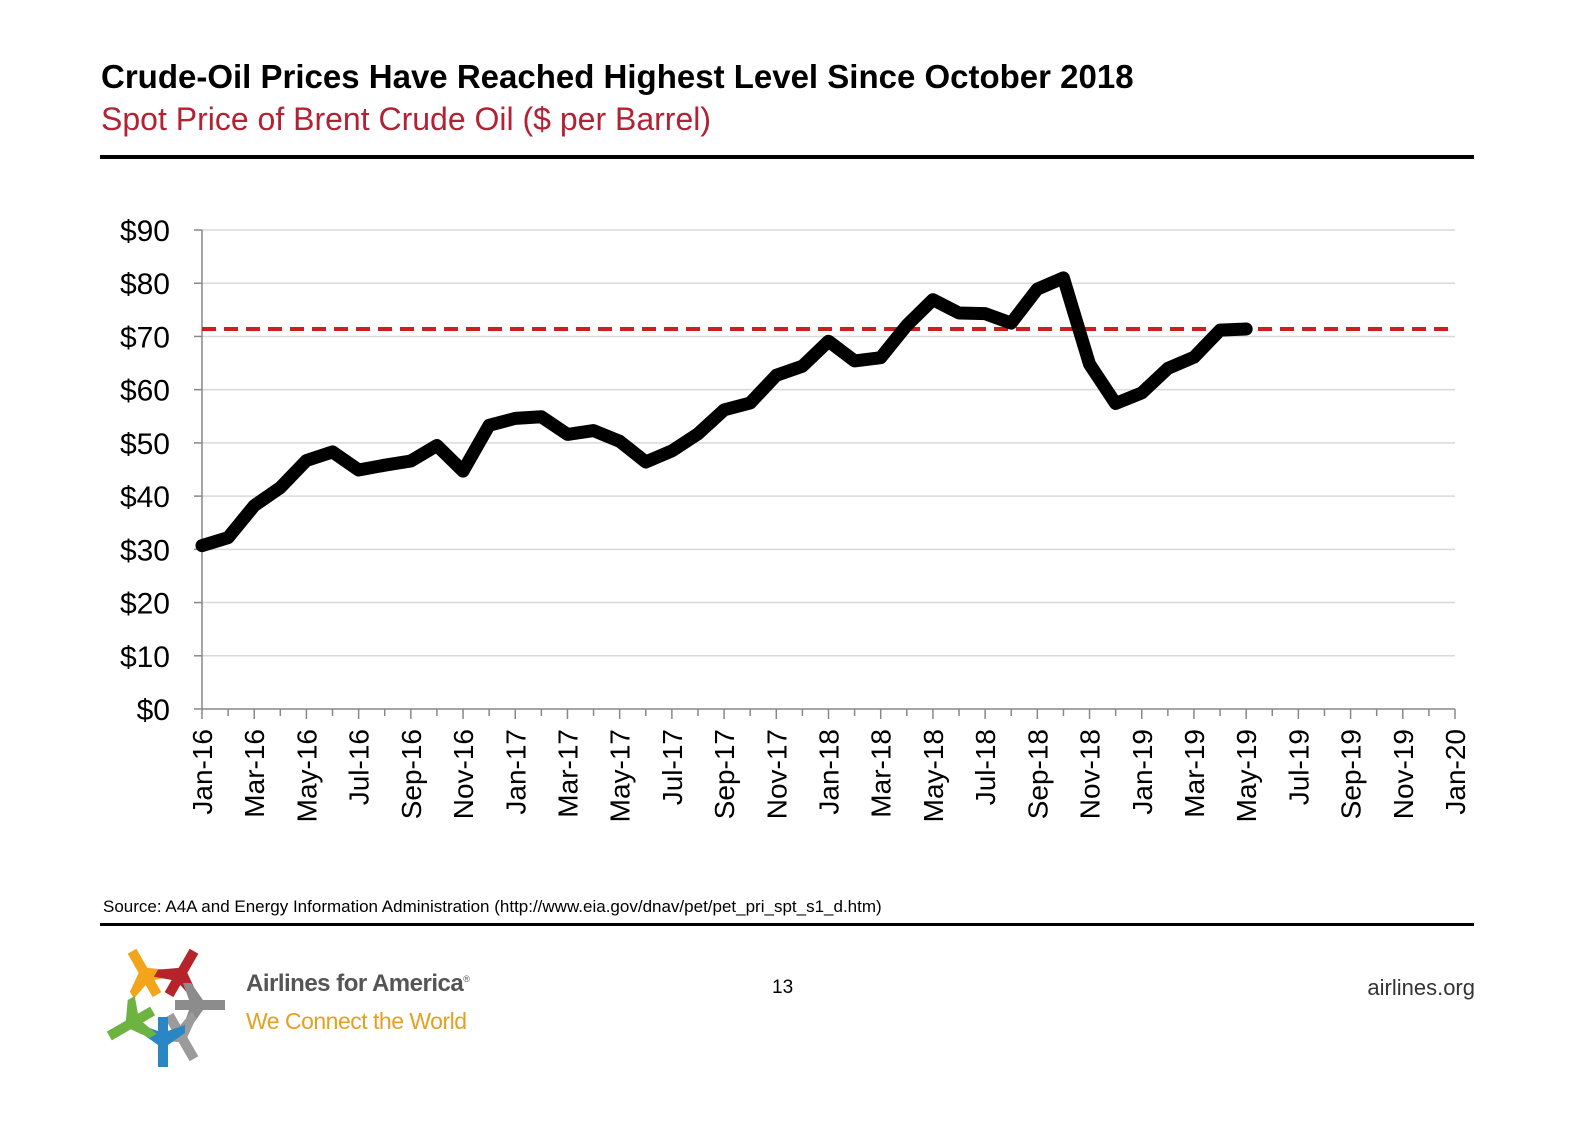  I want to click on x-tick-label: Jan-19, so click(1142, 772).